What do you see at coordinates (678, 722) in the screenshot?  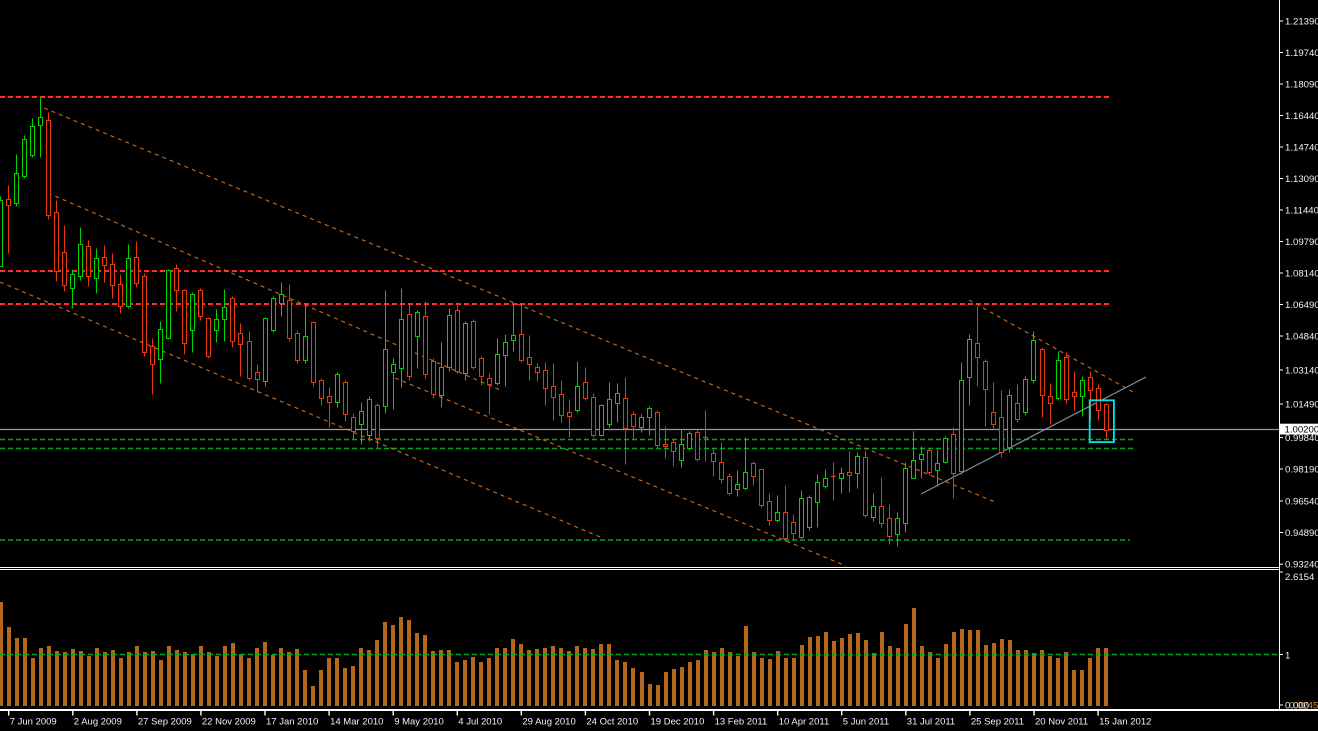 I see `svg-text: 19 Dec 2010` at bounding box center [678, 722].